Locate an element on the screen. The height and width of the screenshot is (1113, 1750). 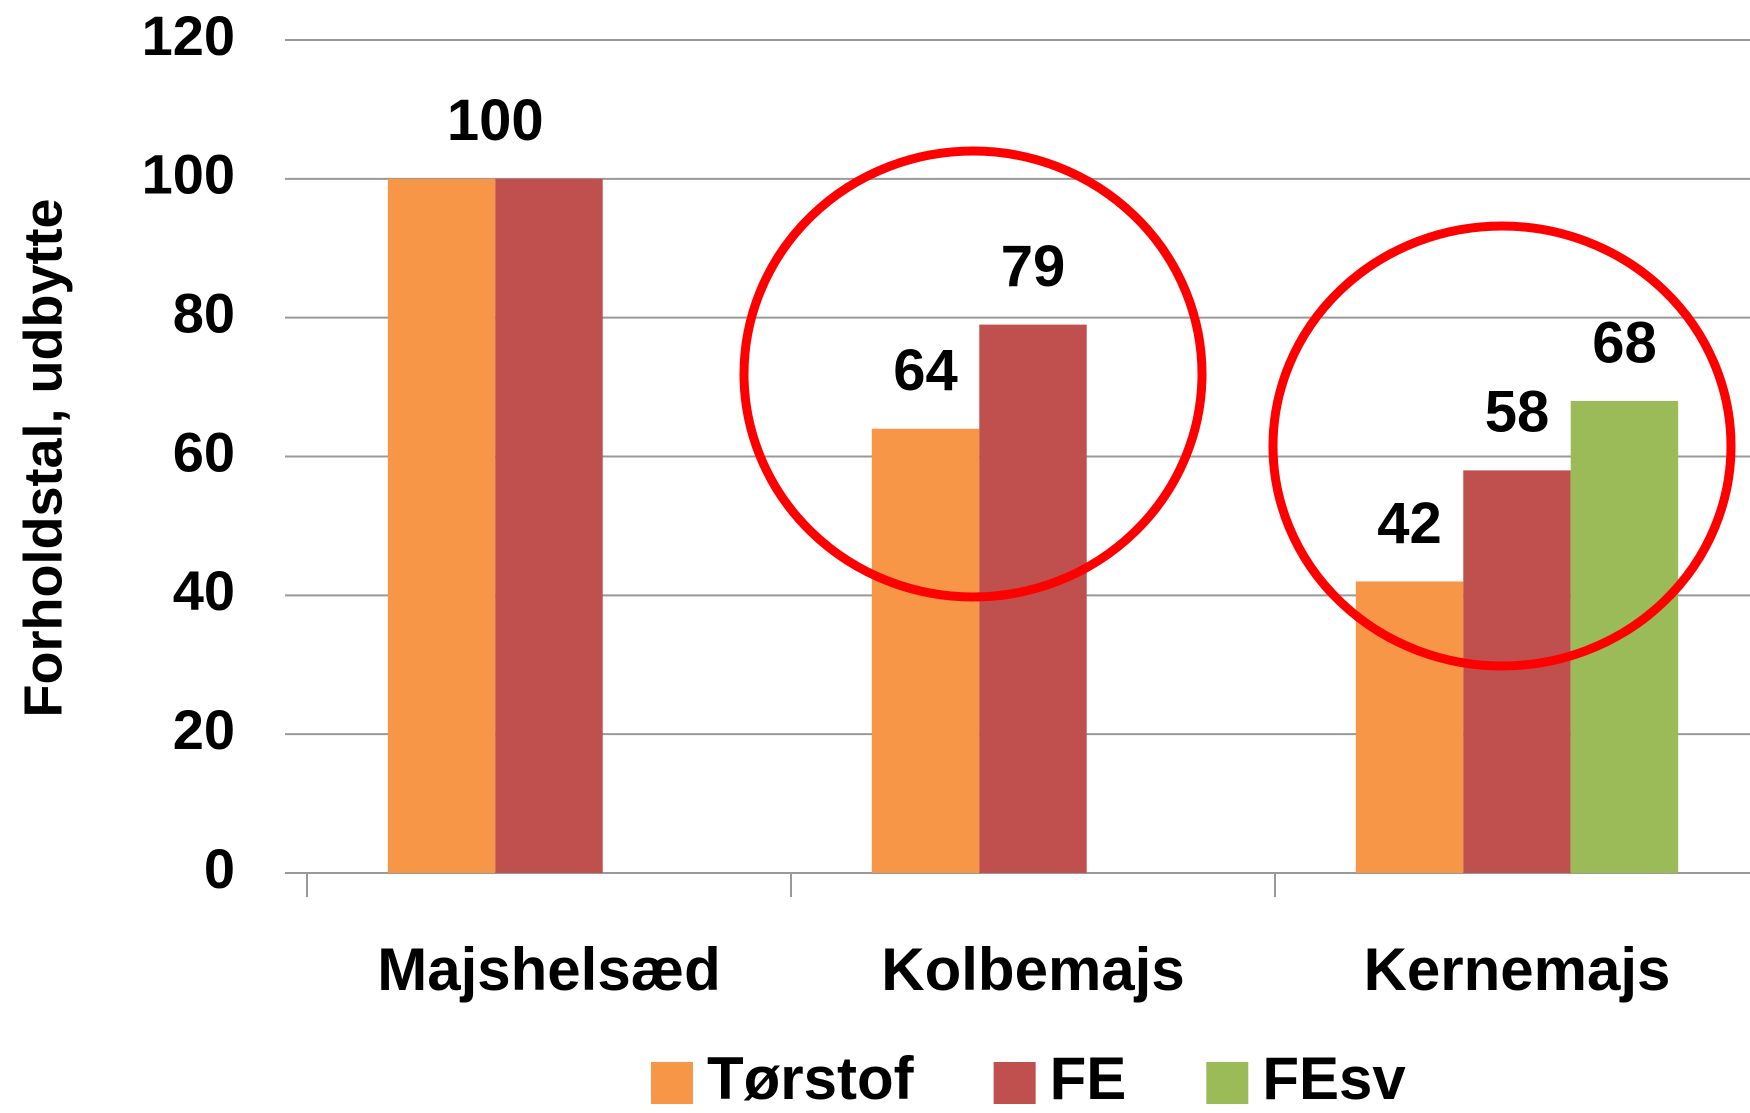
x-tick-label: Majshelsæd is located at coordinates (548, 969).